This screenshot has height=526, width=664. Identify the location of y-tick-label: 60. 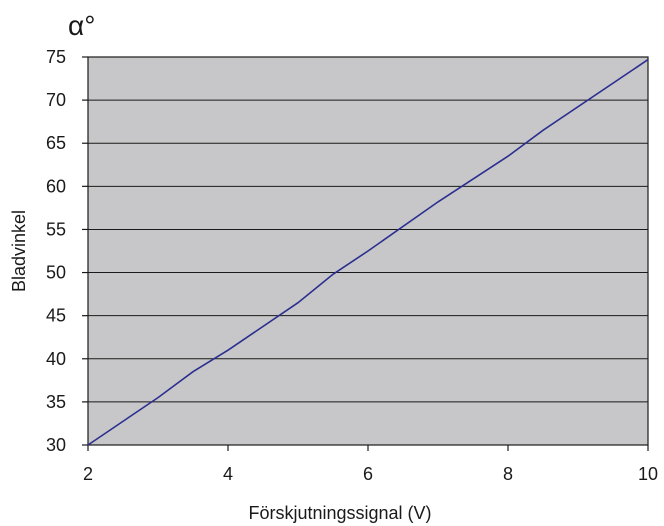
(56, 186).